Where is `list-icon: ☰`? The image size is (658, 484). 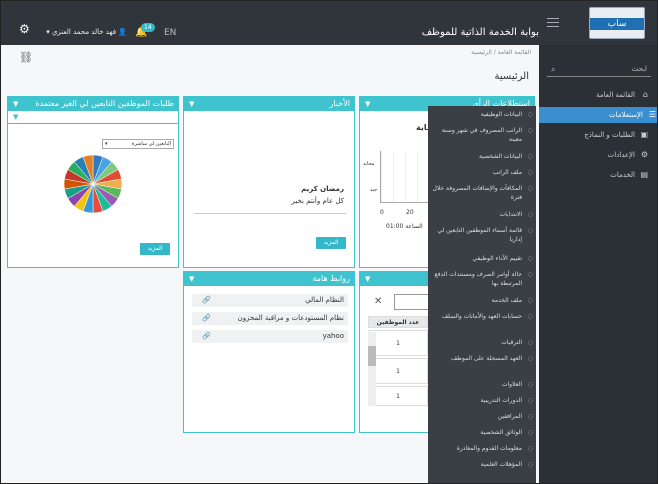
list-icon: ☰ is located at coordinates (652, 114).